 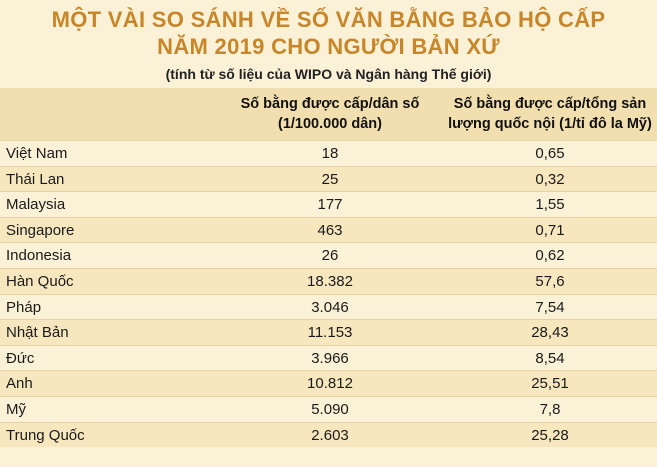 What do you see at coordinates (330, 104) in the screenshot?
I see `column-header-per-population-line-1: Số bằng được cấp/dân số` at bounding box center [330, 104].